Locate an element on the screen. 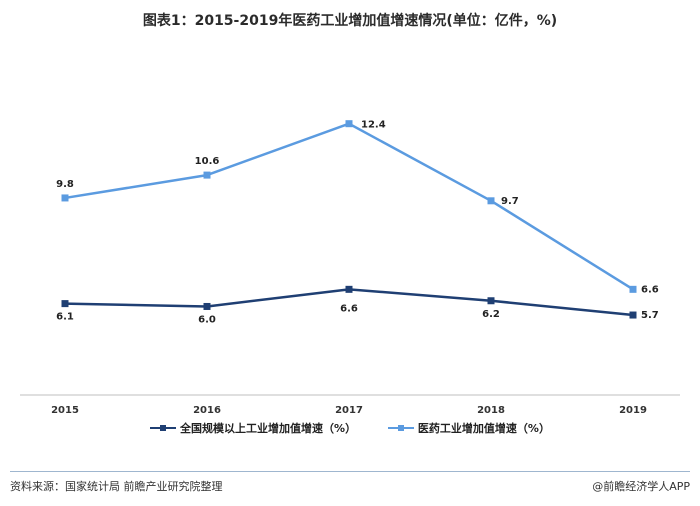 Image resolution: width=700 pixels, height=506 pixels. data-label-1-1: 10.6 is located at coordinates (207, 161).